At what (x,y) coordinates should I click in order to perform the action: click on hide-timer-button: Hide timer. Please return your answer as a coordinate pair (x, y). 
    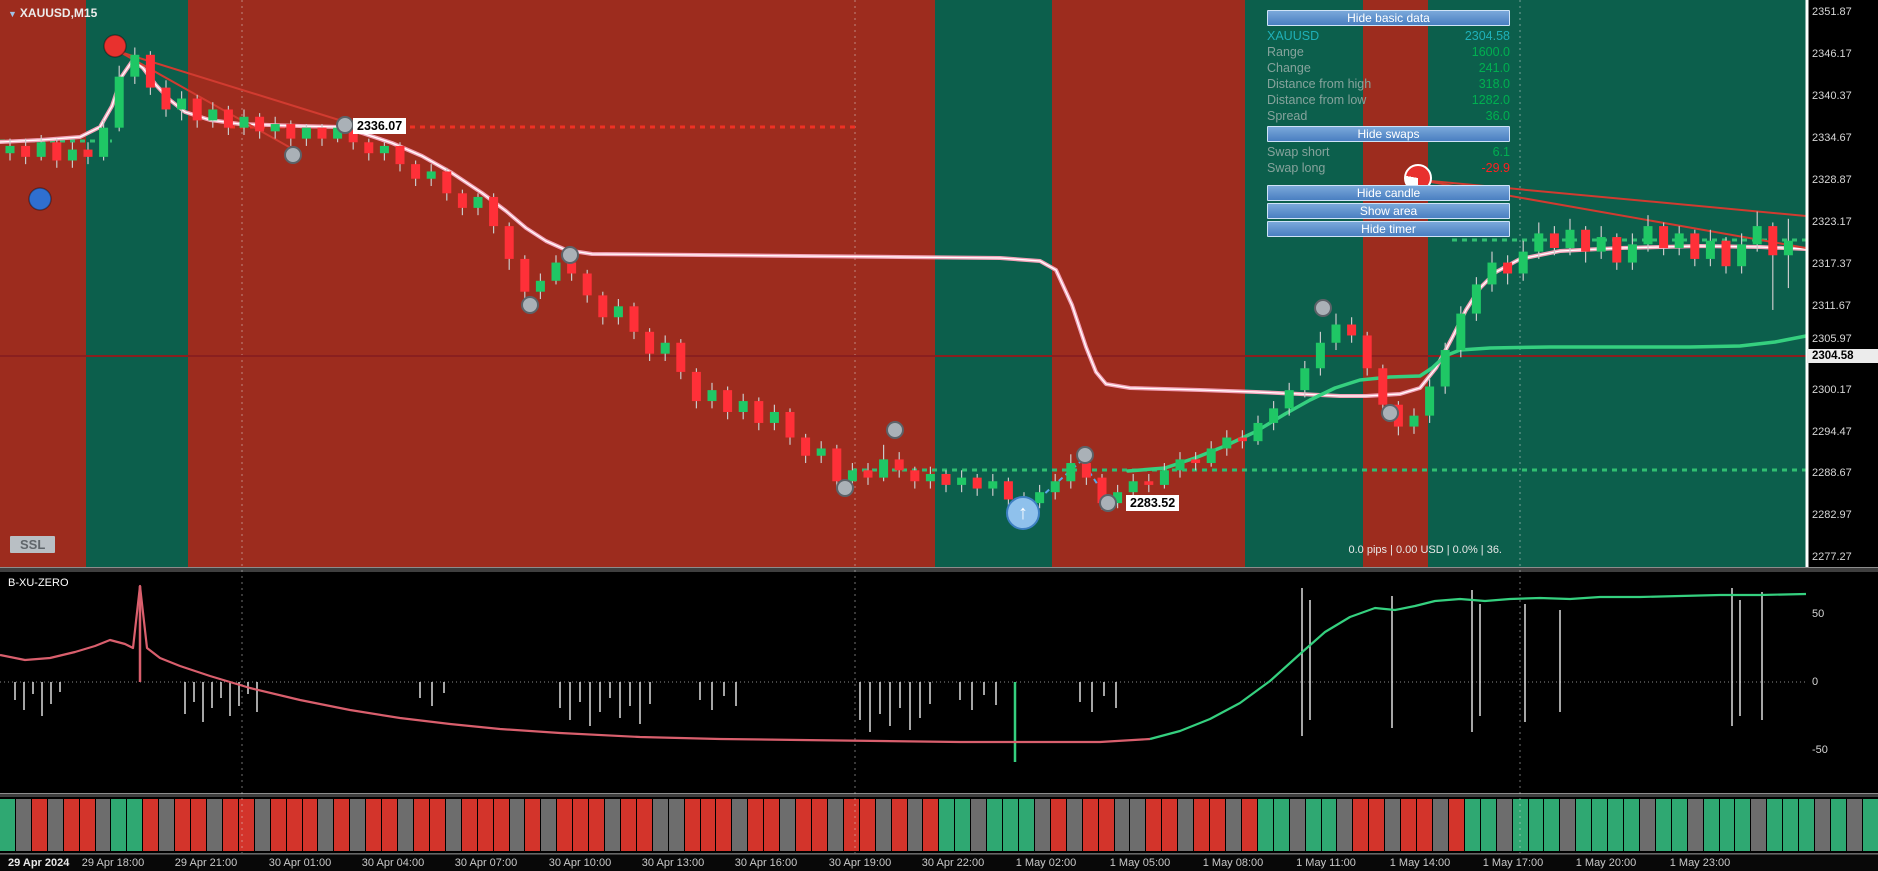
    Looking at the image, I should click on (1388, 229).